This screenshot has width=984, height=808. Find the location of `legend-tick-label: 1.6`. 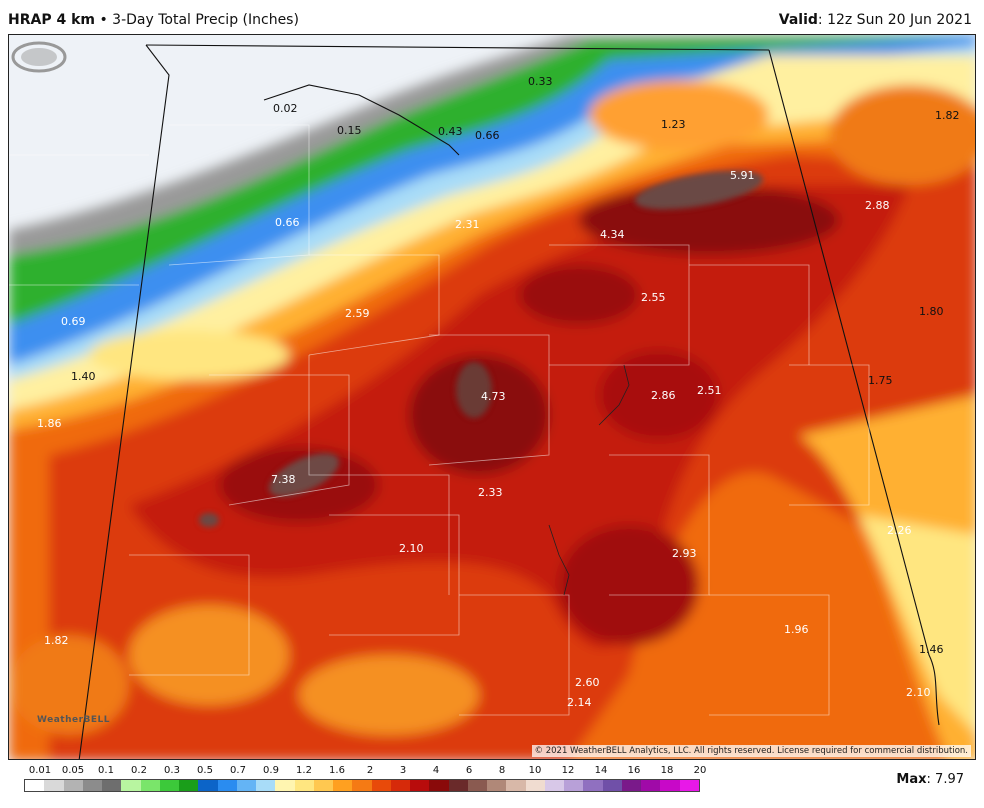

legend-tick-label: 1.6 is located at coordinates (337, 770).